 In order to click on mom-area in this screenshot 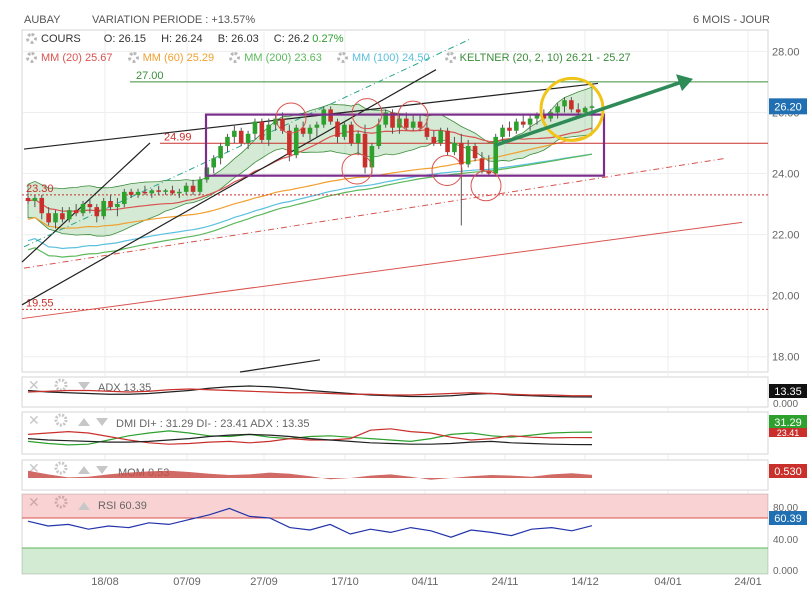, I will do `click(310, 475)`.